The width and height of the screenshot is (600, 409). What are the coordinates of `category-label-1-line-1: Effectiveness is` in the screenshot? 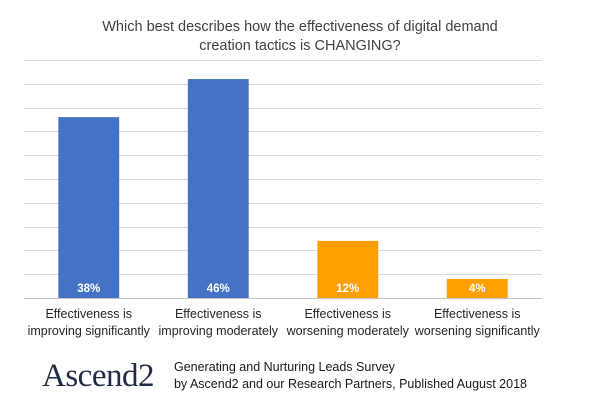 It's located at (89, 314).